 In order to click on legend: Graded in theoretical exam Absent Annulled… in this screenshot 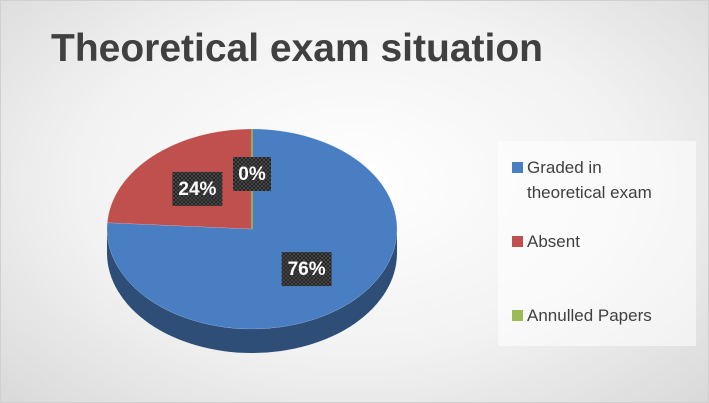, I will do `click(597, 243)`.